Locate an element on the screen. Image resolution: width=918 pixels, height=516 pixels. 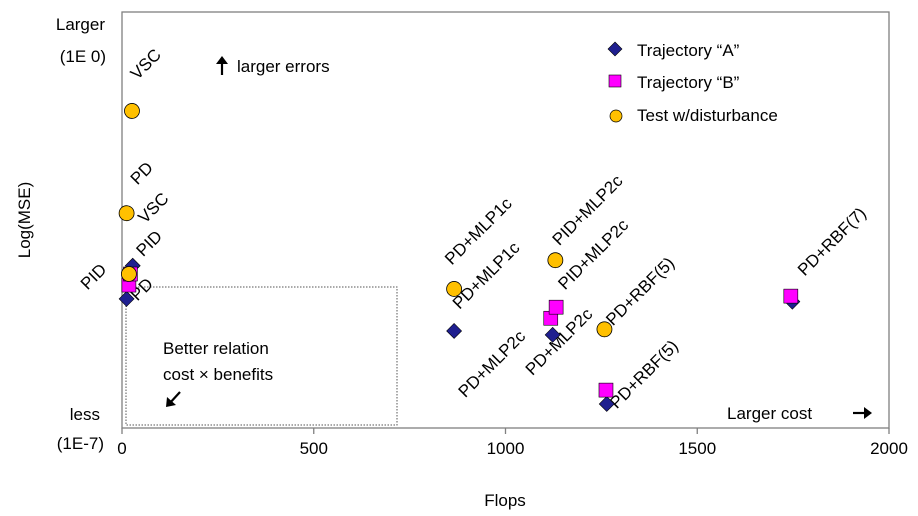
point-label: PD is located at coordinates (142, 173).